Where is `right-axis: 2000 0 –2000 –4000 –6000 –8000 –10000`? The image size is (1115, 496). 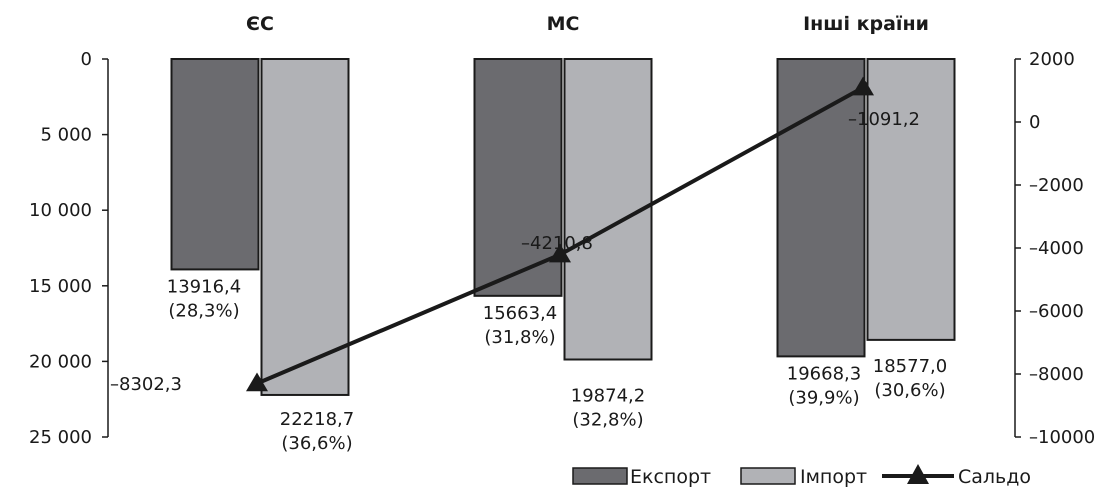
right-axis: 2000 0 –2000 –4000 –6000 –8000 –10000 is located at coordinates (1054, 248).